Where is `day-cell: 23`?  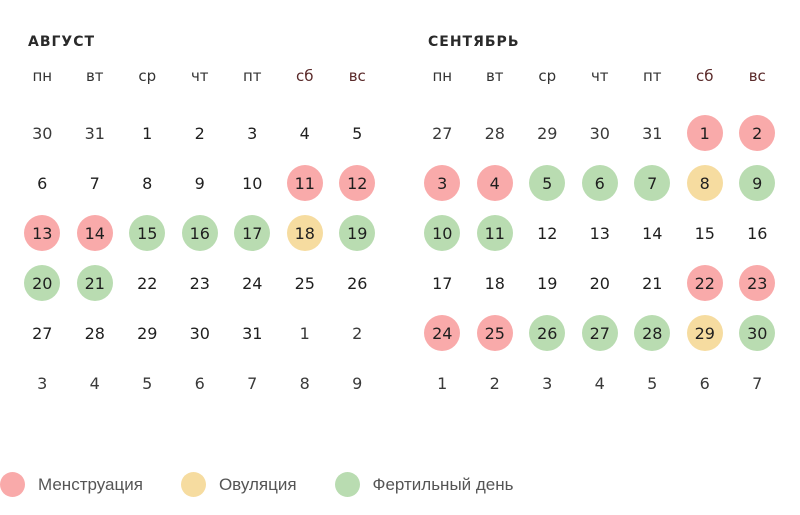
day-cell: 23 is located at coordinates (757, 283).